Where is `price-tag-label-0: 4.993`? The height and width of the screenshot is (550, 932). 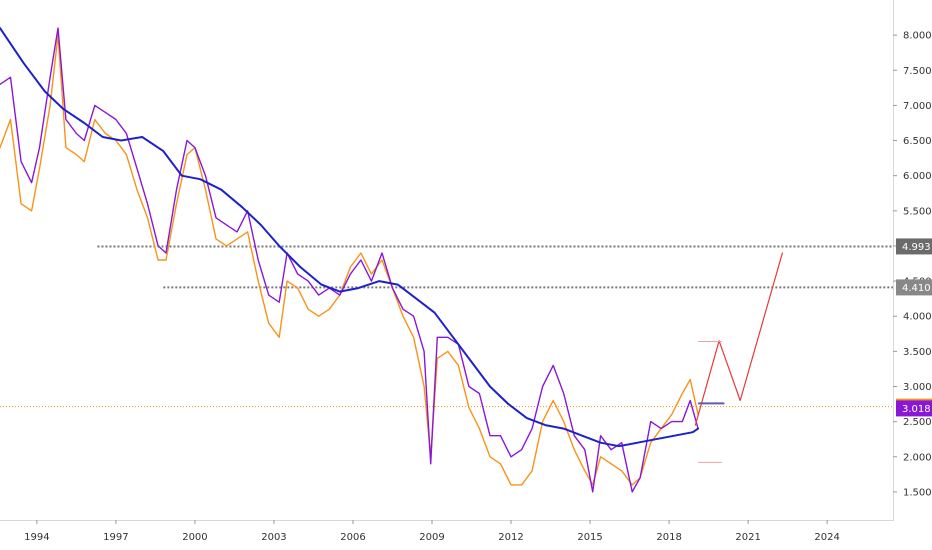 price-tag-label-0: 4.993 is located at coordinates (916, 247).